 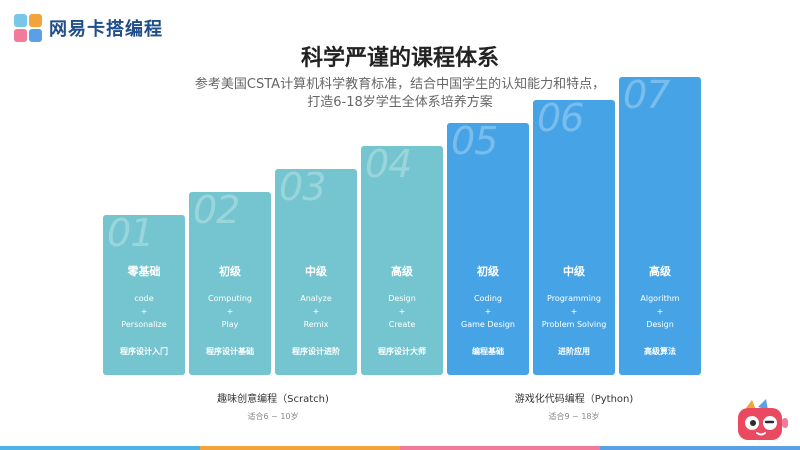 What do you see at coordinates (560, 120) in the screenshot?
I see `column-number: 06` at bounding box center [560, 120].